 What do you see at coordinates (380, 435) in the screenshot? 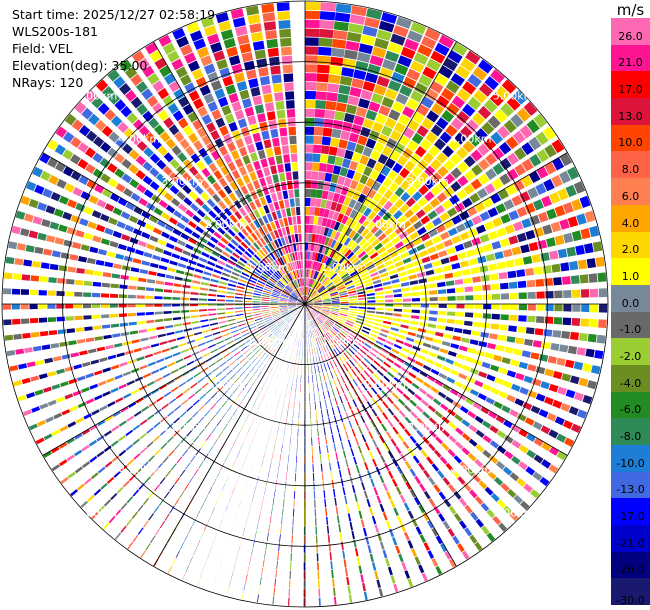
I see `azimuth-line` at bounding box center [380, 435].